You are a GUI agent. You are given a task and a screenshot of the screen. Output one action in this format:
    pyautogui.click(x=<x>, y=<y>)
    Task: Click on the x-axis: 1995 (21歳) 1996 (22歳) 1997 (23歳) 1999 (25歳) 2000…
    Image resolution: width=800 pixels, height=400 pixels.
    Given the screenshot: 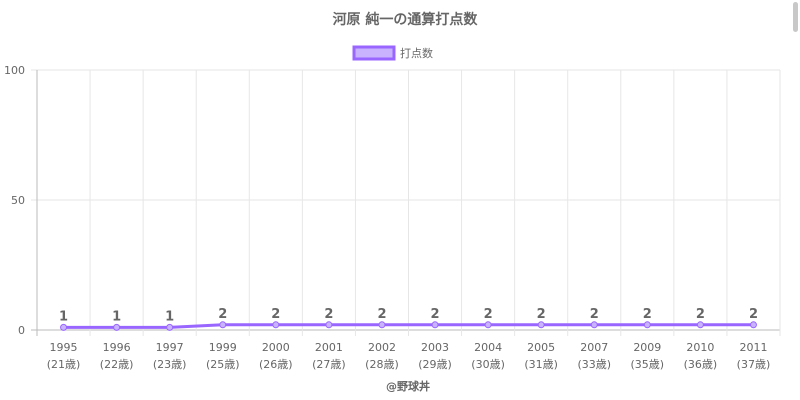 What is the action you would take?
    pyautogui.click(x=409, y=356)
    